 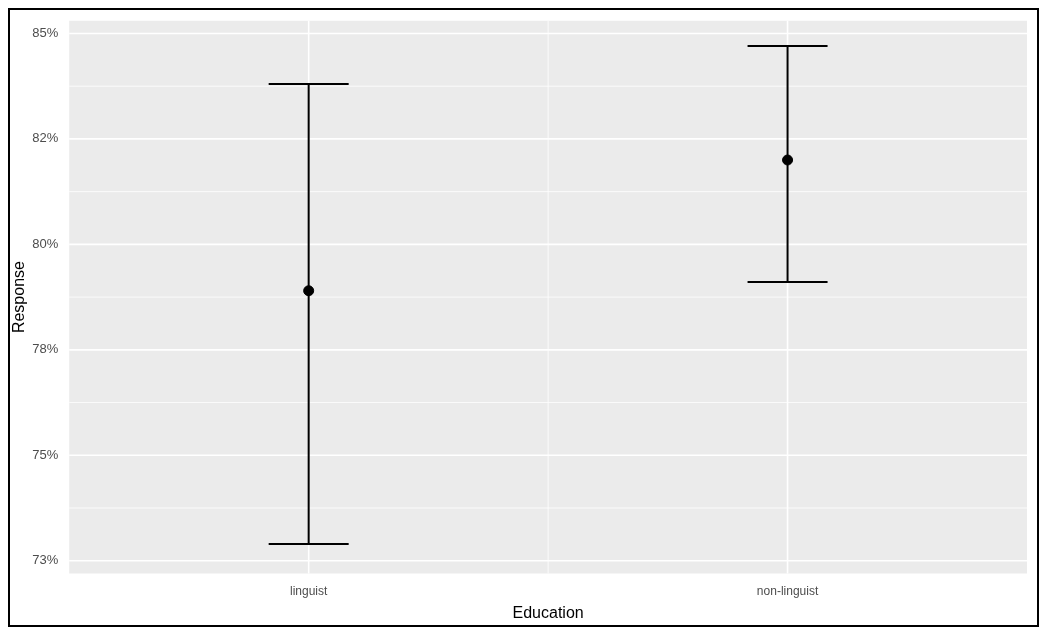 I want to click on y-tick-label: 80%, so click(x=45, y=243).